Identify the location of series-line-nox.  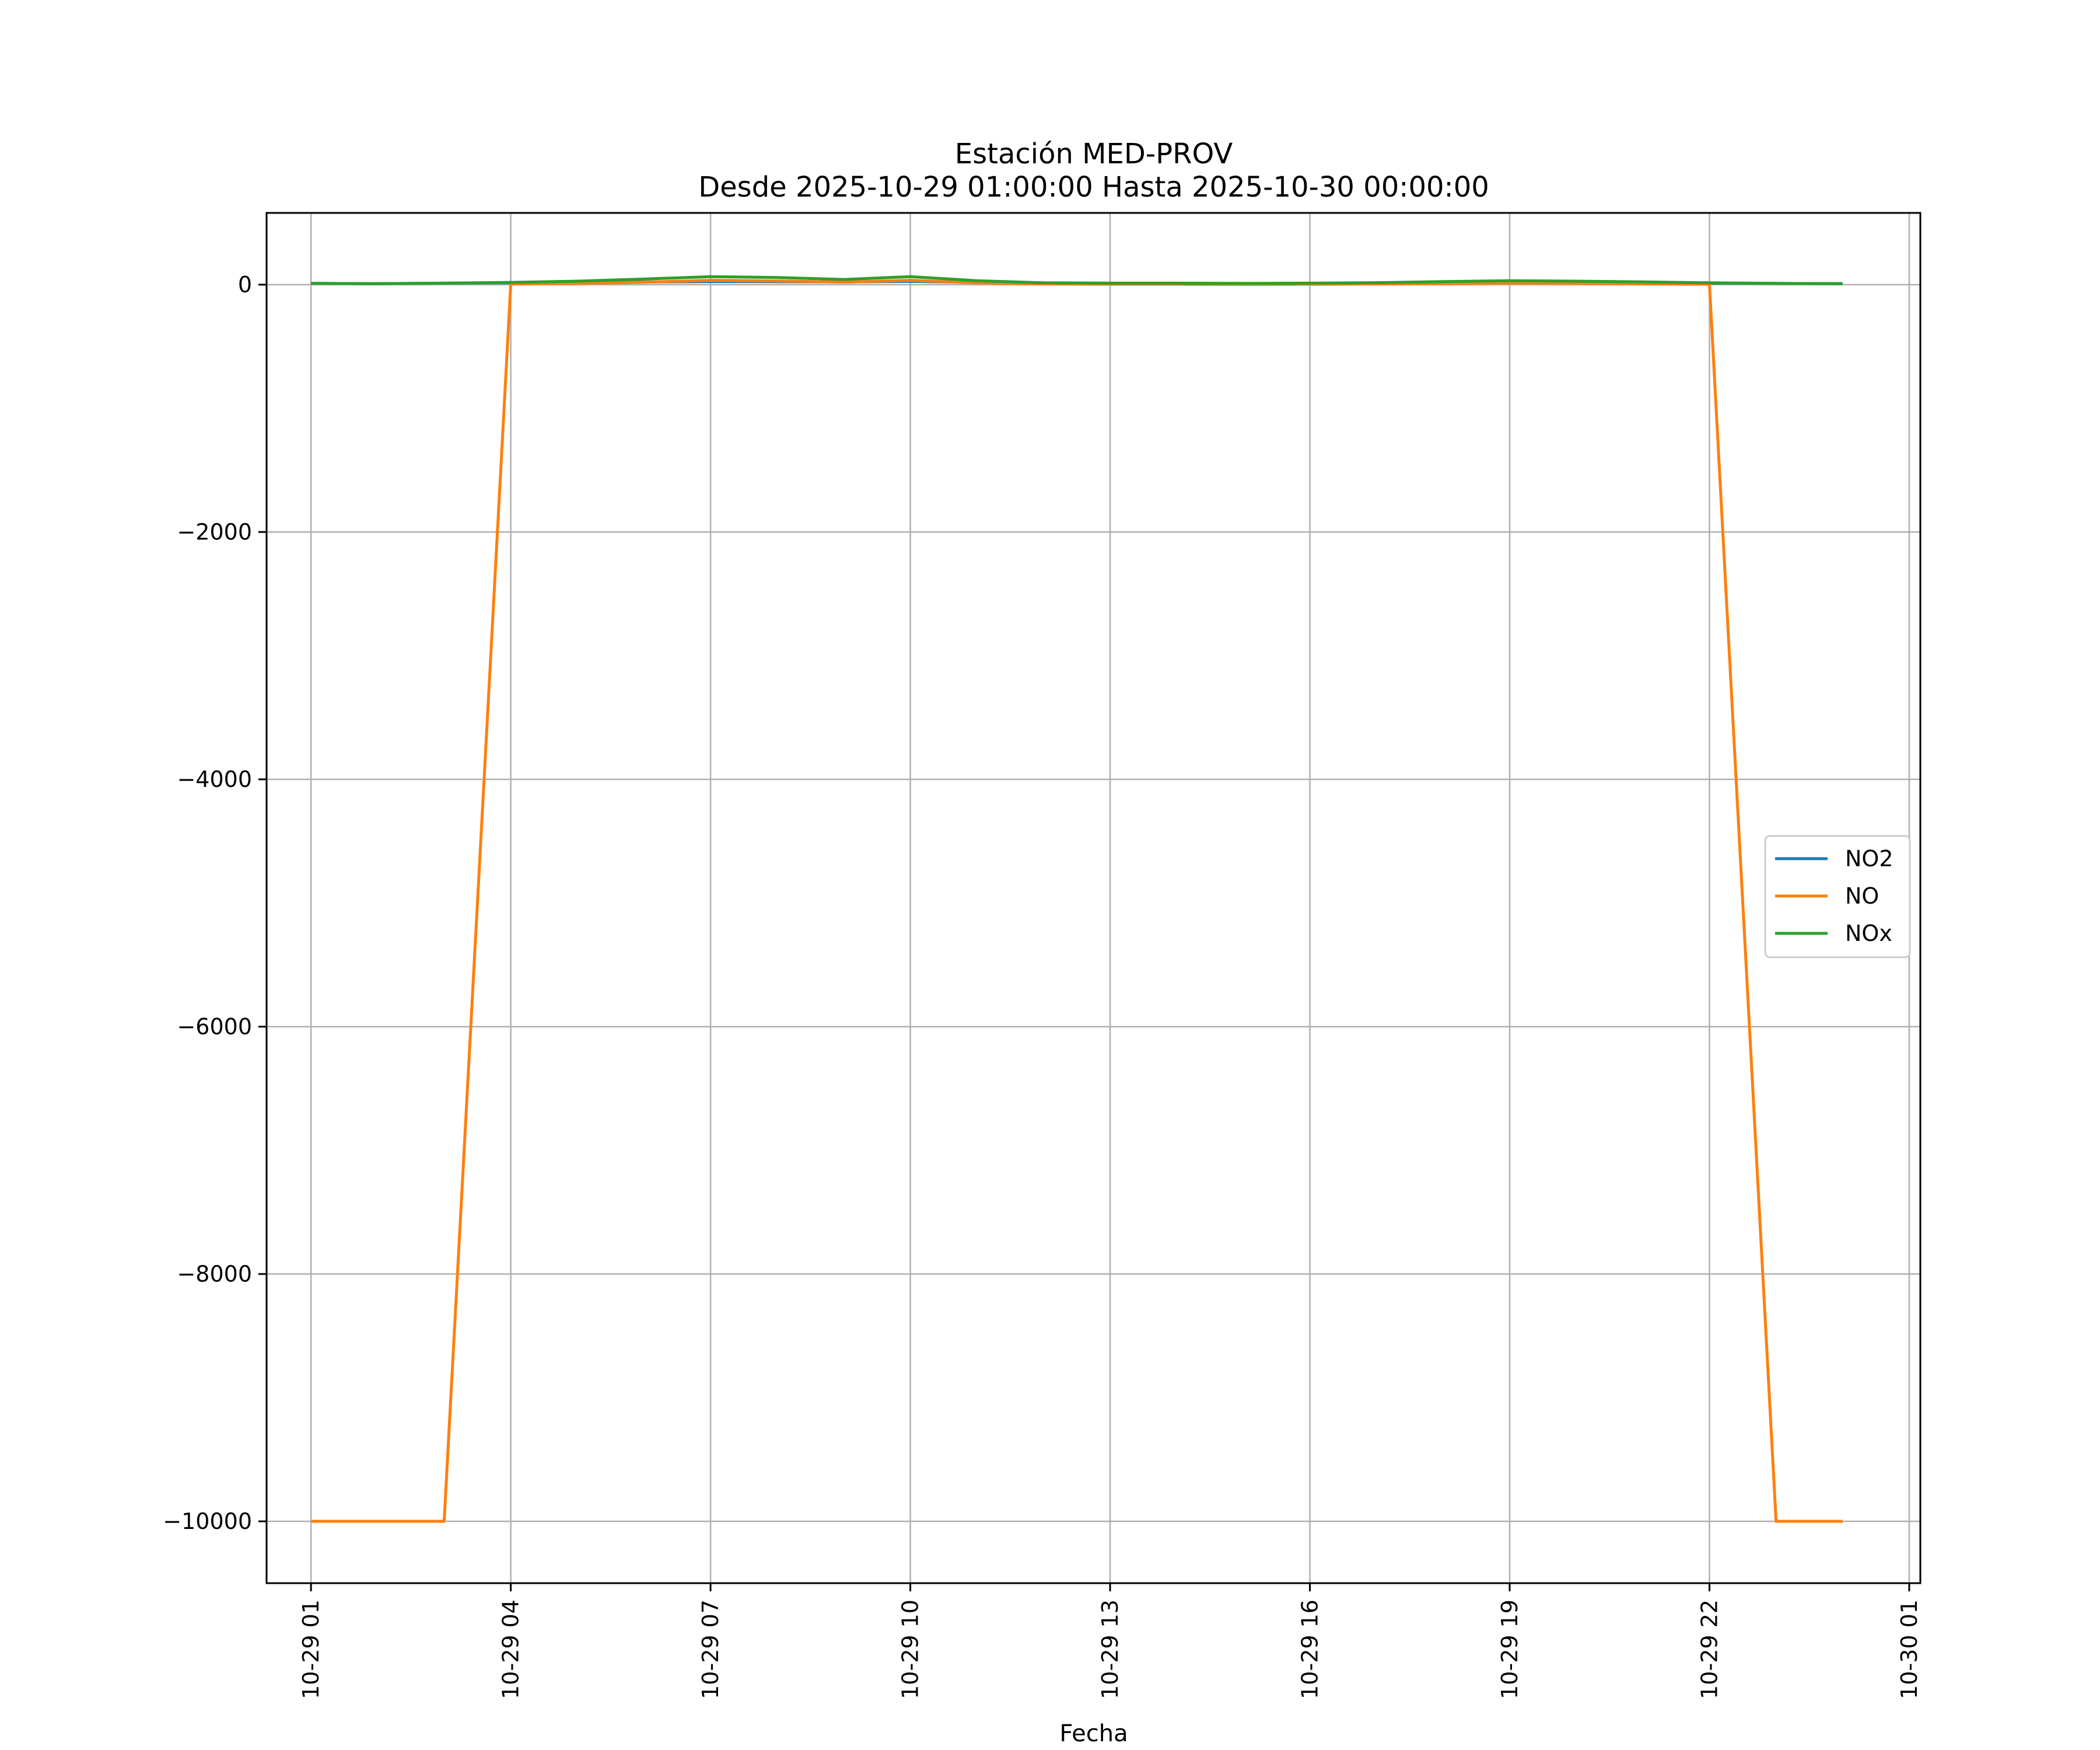
(1077, 280).